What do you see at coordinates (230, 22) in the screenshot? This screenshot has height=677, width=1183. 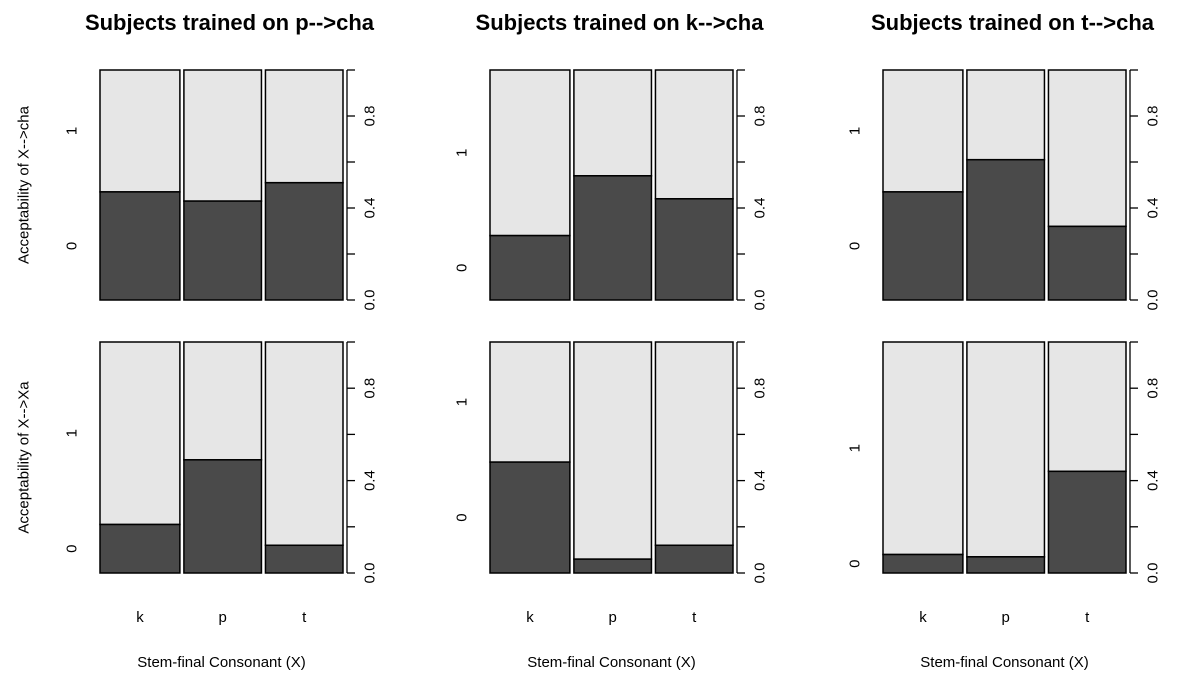 I see `panel-title: Subjects trained on p-->cha` at bounding box center [230, 22].